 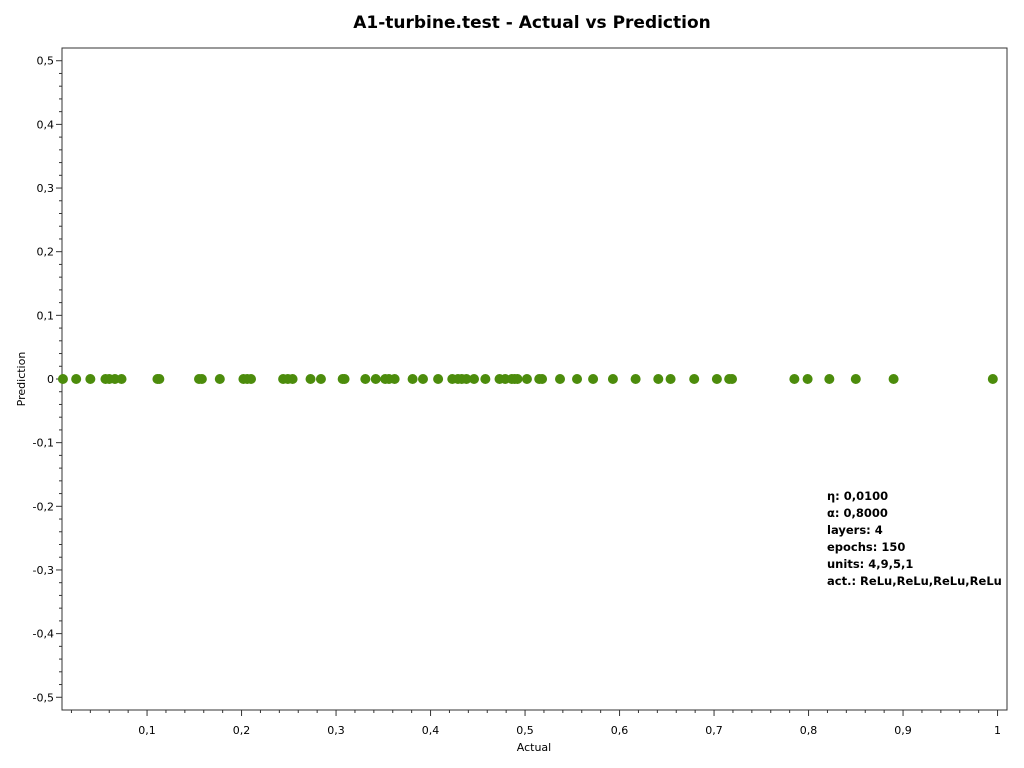 I want to click on annotation-line: epochs: 150, so click(x=866, y=547).